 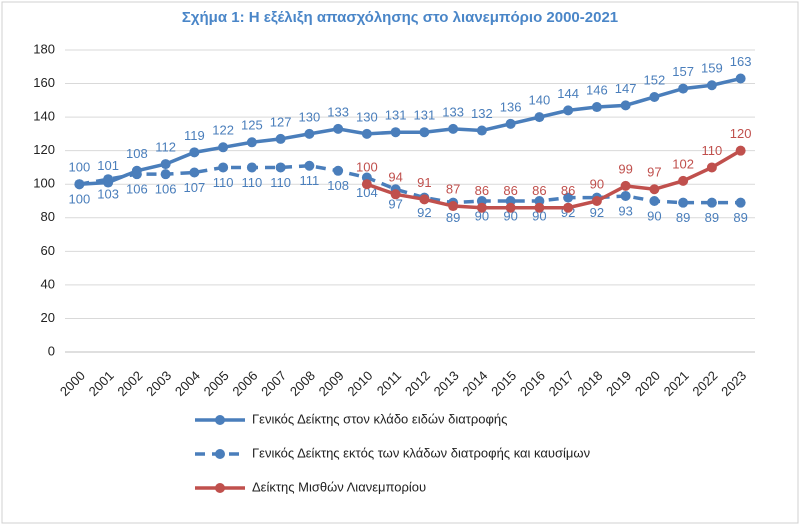 What do you see at coordinates (44, 149) in the screenshot?
I see `y-tick-label: 120` at bounding box center [44, 149].